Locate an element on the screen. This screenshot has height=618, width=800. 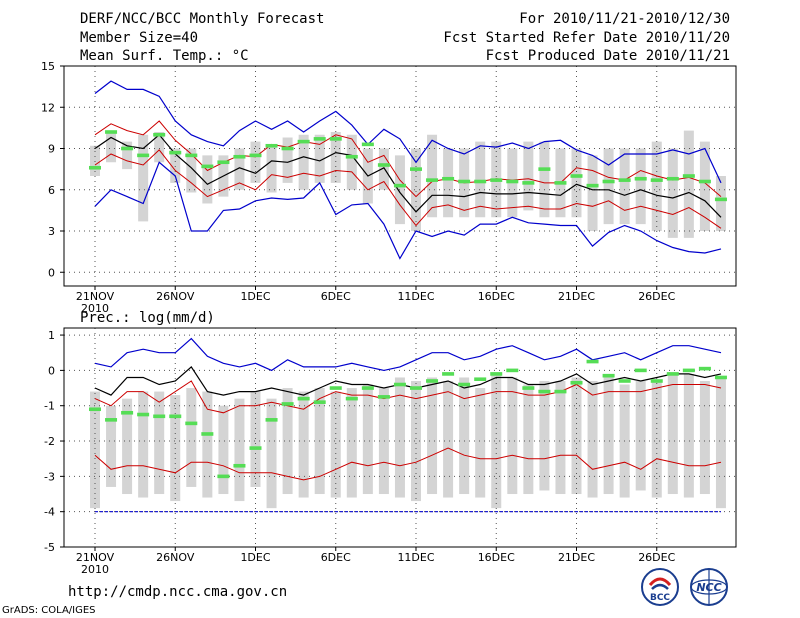
temp-xtick-label: 21NOV is located at coordinates (95, 296).